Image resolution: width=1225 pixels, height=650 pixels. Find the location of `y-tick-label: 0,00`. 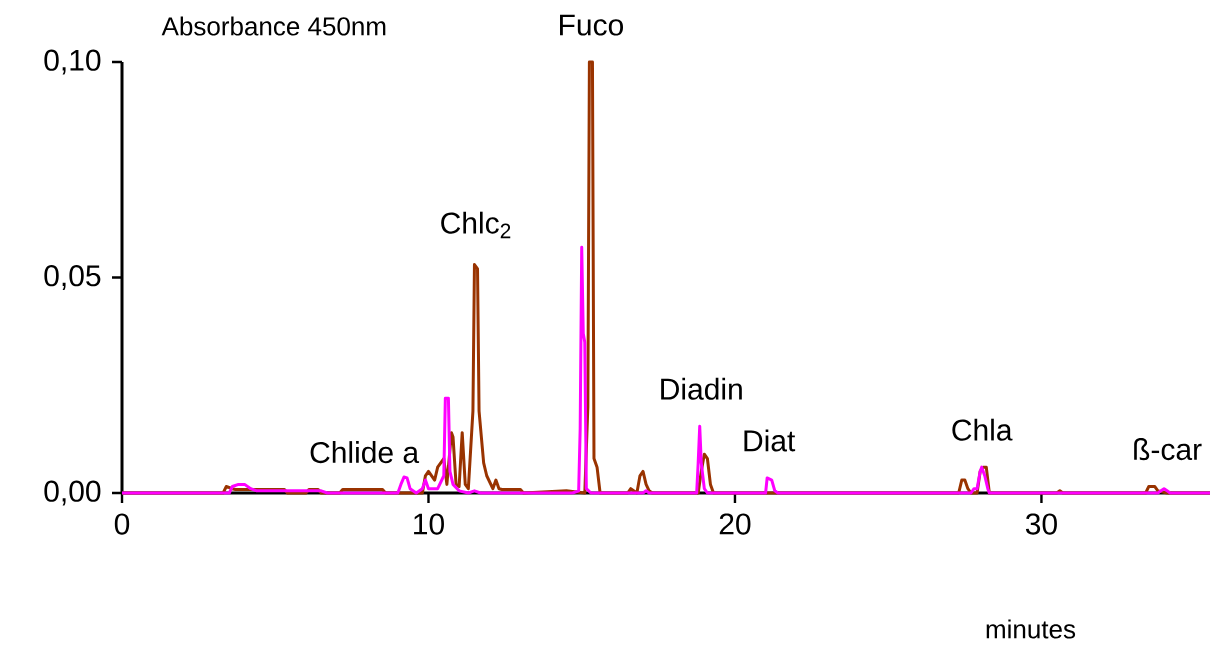

y-tick-label: 0,00 is located at coordinates (72, 493).